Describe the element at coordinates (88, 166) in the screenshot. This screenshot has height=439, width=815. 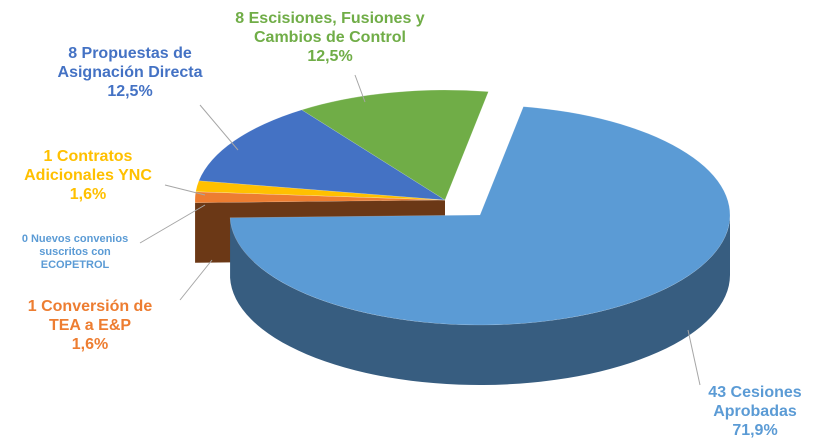
I see `category-label: 1 Contratos Adicionales YNC` at that location.